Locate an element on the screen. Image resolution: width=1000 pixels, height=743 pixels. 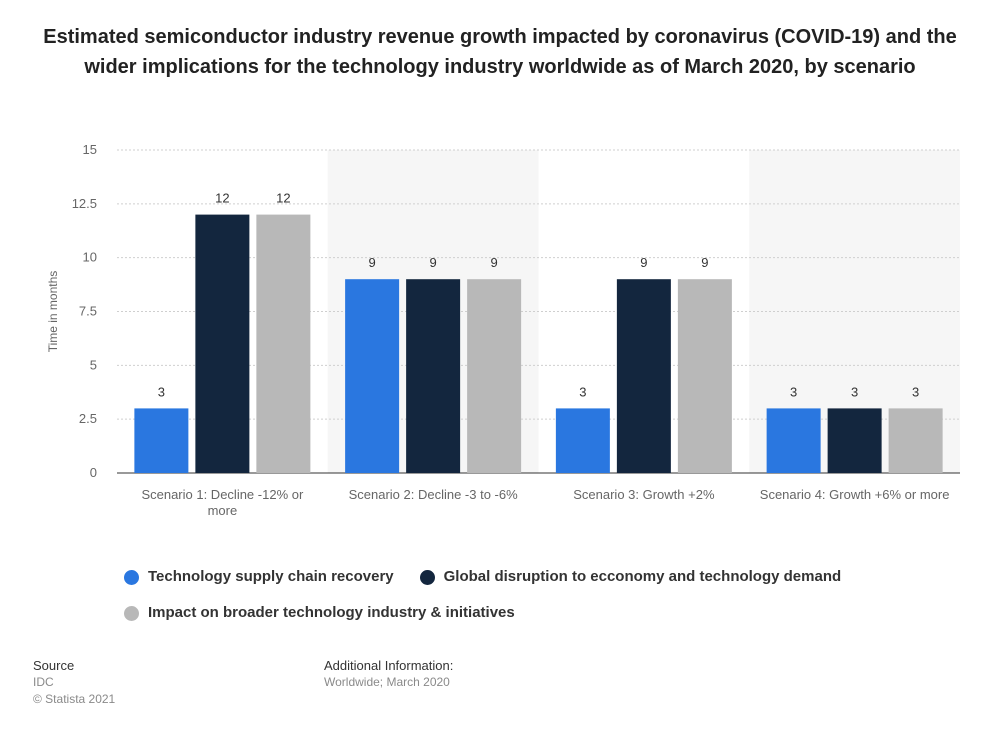
legend-marker-global-disruption is located at coordinates (427, 577).